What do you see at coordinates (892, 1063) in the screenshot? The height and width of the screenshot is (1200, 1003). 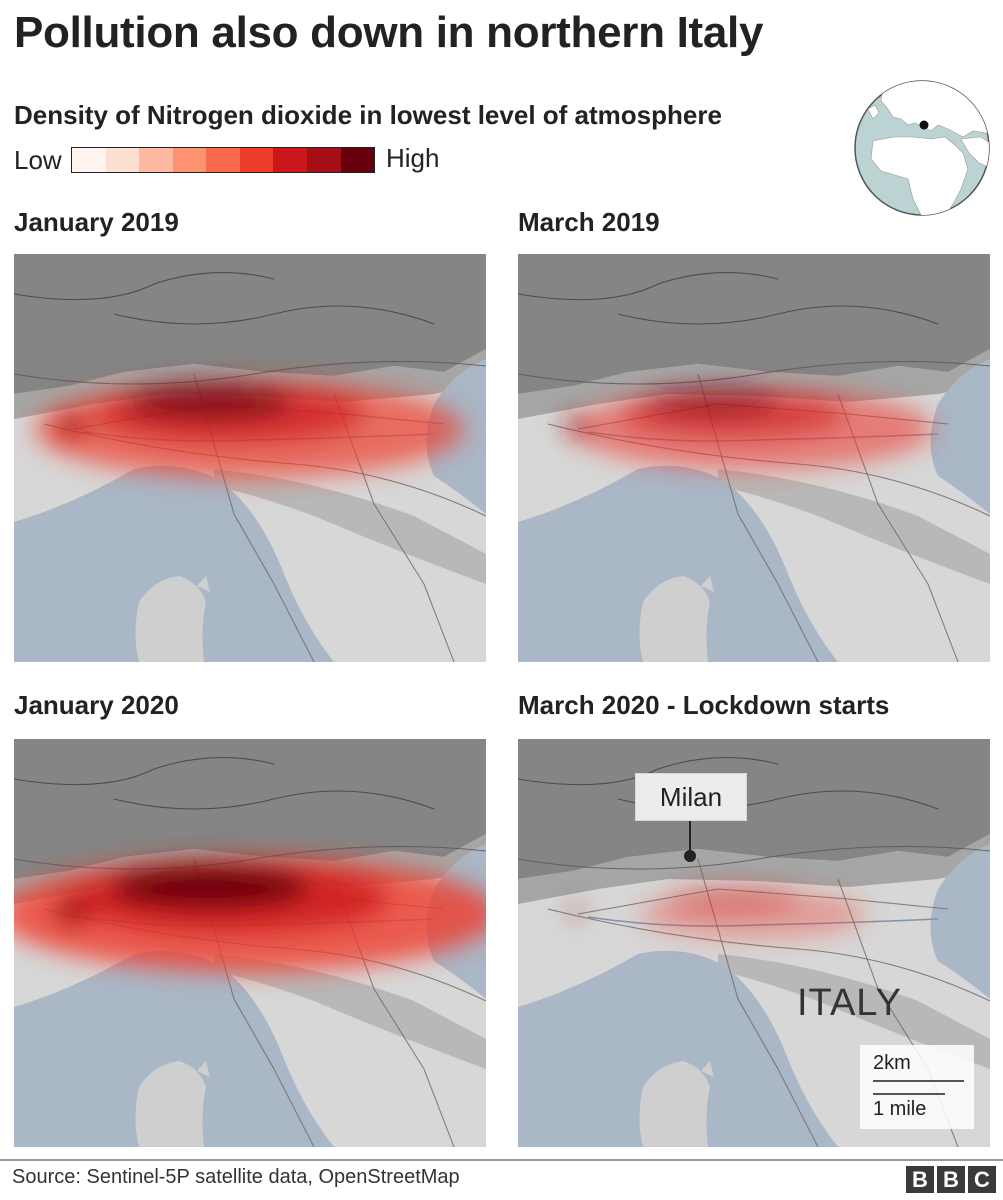 I see `scale-km-label: 2km` at bounding box center [892, 1063].